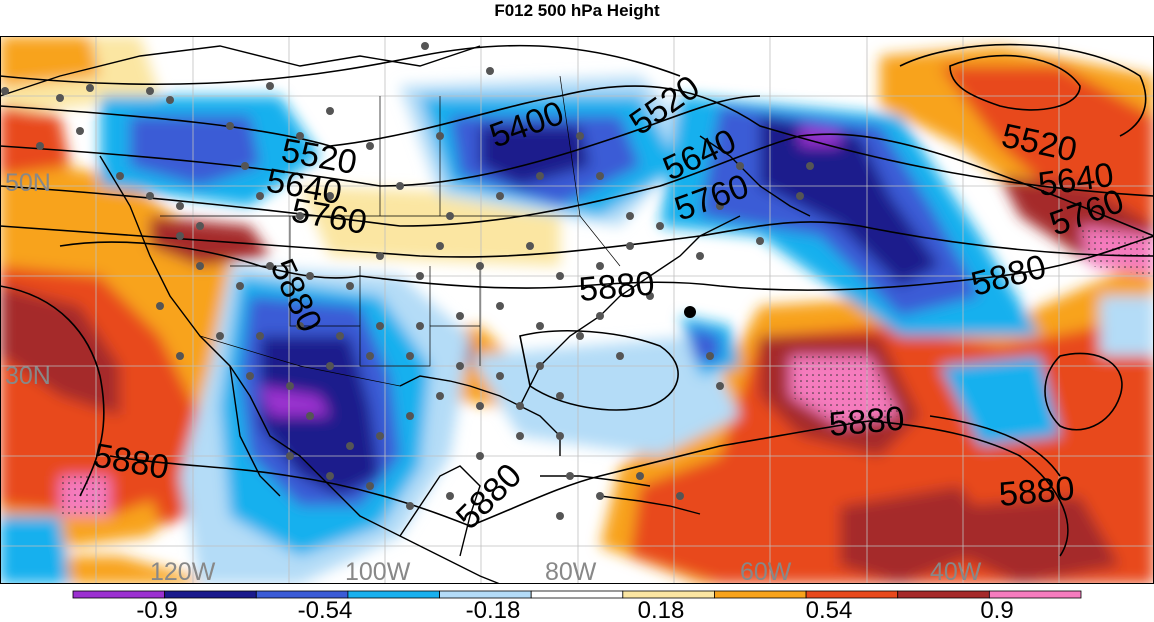 This screenshot has height=622, width=1154. I want to click on latitude-label: 50N, so click(28, 183).